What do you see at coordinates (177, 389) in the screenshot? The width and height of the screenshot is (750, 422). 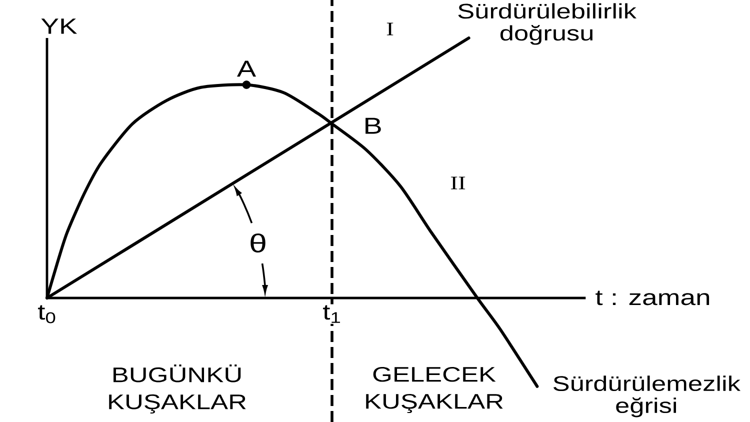 I see `annotation: BUGÜNKÜ KUŞAKLAR` at bounding box center [177, 389].